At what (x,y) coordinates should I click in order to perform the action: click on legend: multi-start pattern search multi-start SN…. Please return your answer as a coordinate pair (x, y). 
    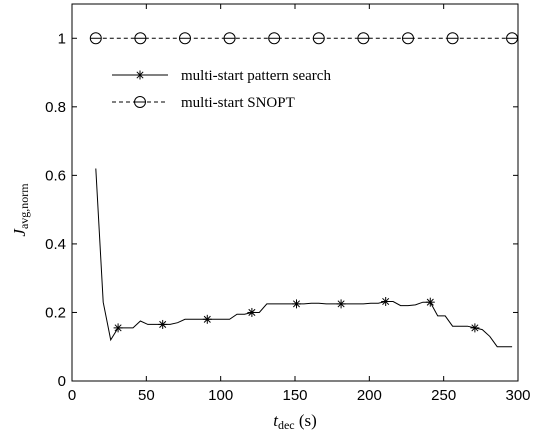
    Looking at the image, I should click on (221, 89).